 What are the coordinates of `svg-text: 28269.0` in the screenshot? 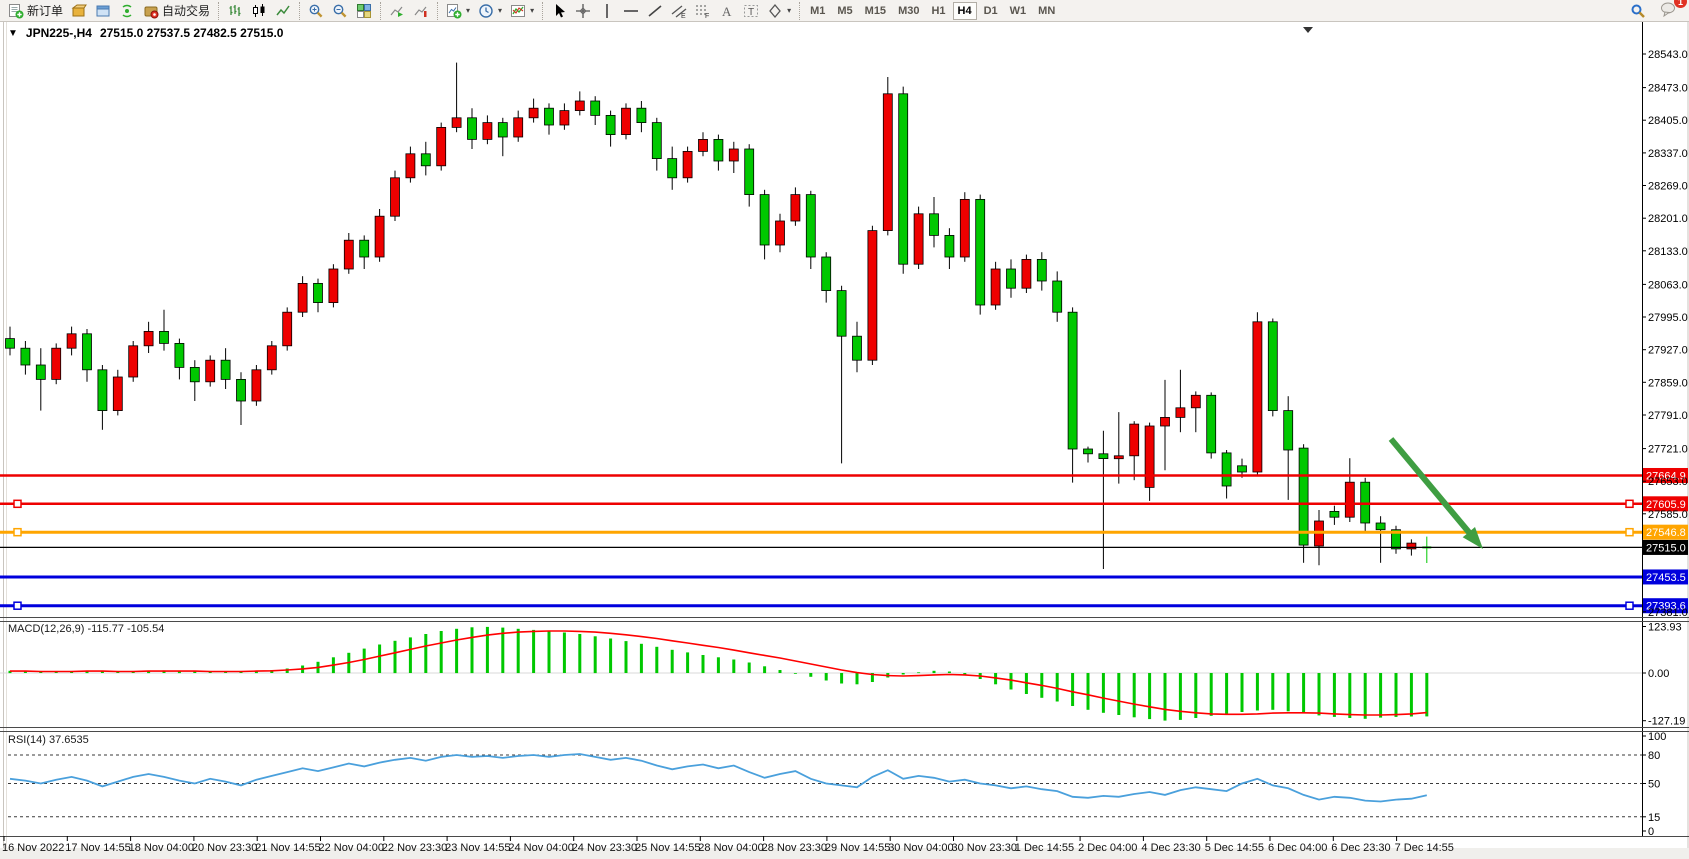 It's located at (1668, 187).